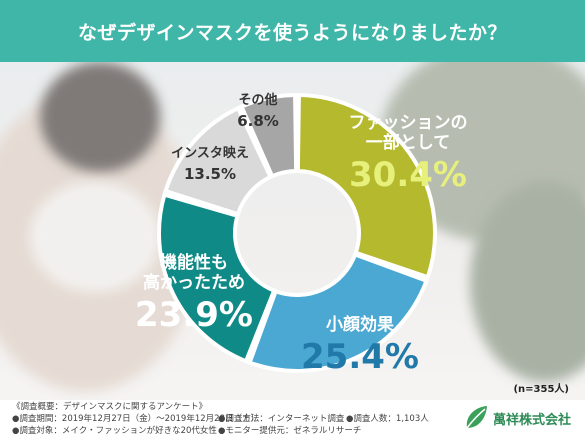 Image resolution: width=585 pixels, height=439 pixels. I want to click on survey-target: ●調査対象：メイク・ファッションが好きな20代女性, so click(114, 431).